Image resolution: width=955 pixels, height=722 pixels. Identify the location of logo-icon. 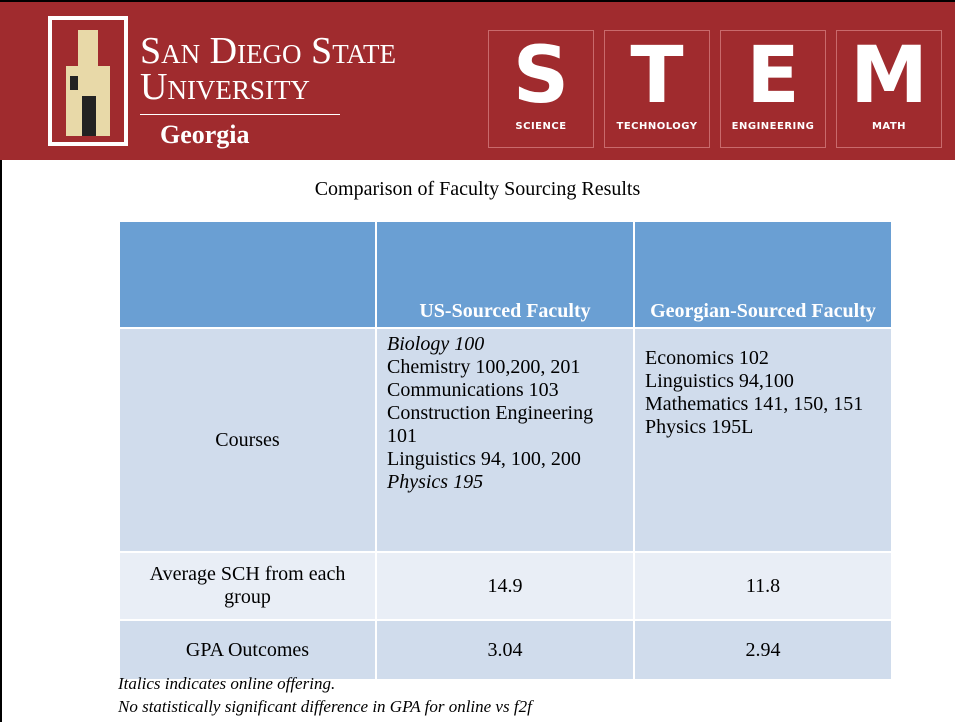
(88, 81).